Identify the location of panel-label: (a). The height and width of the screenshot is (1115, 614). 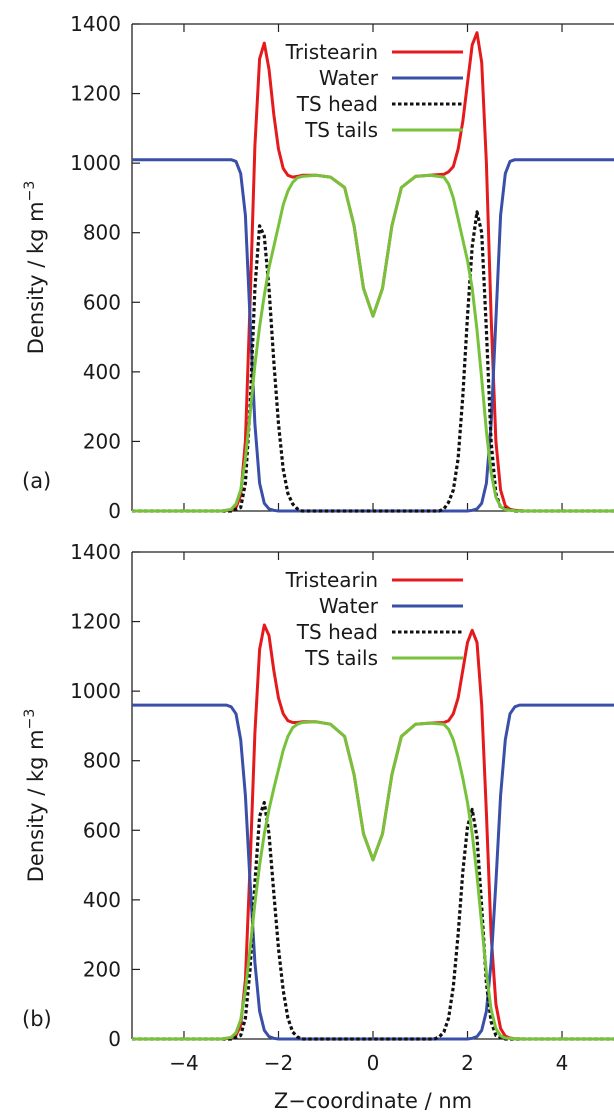
(36, 481).